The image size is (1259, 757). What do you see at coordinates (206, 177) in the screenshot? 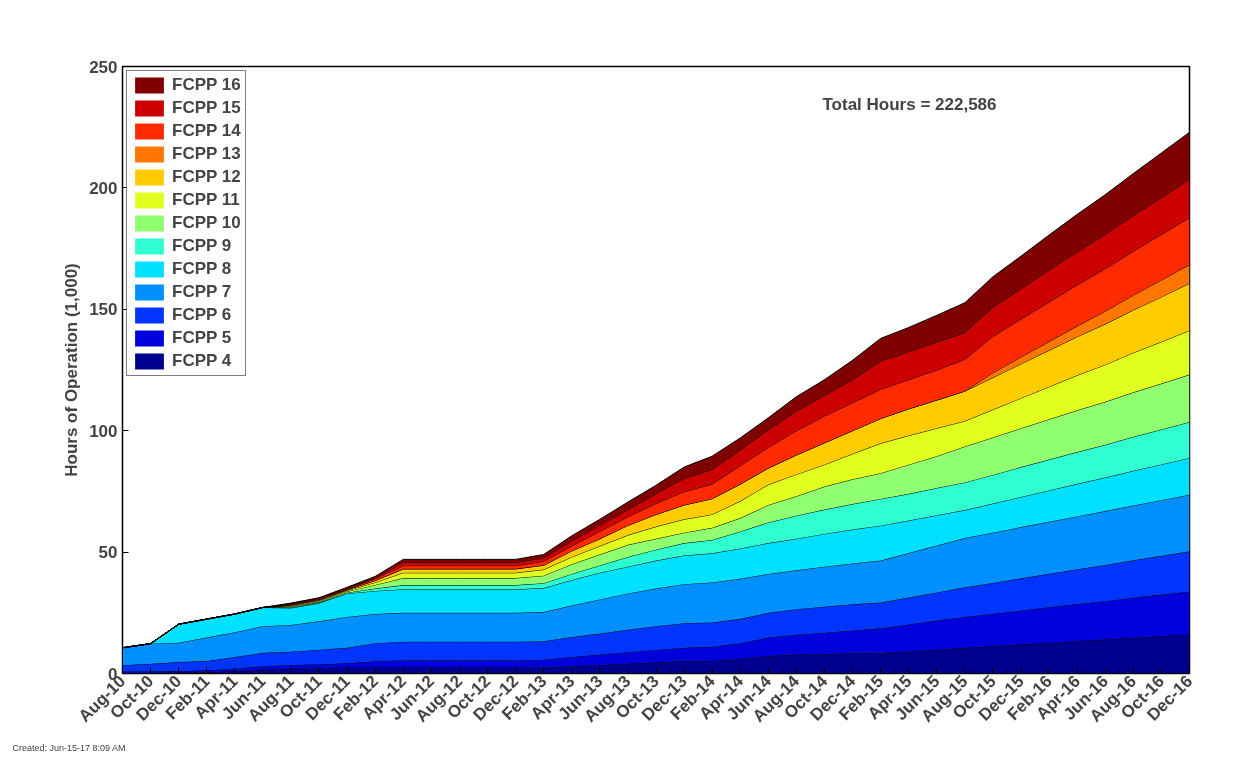
I see `legend-label: FCPP 12` at bounding box center [206, 177].